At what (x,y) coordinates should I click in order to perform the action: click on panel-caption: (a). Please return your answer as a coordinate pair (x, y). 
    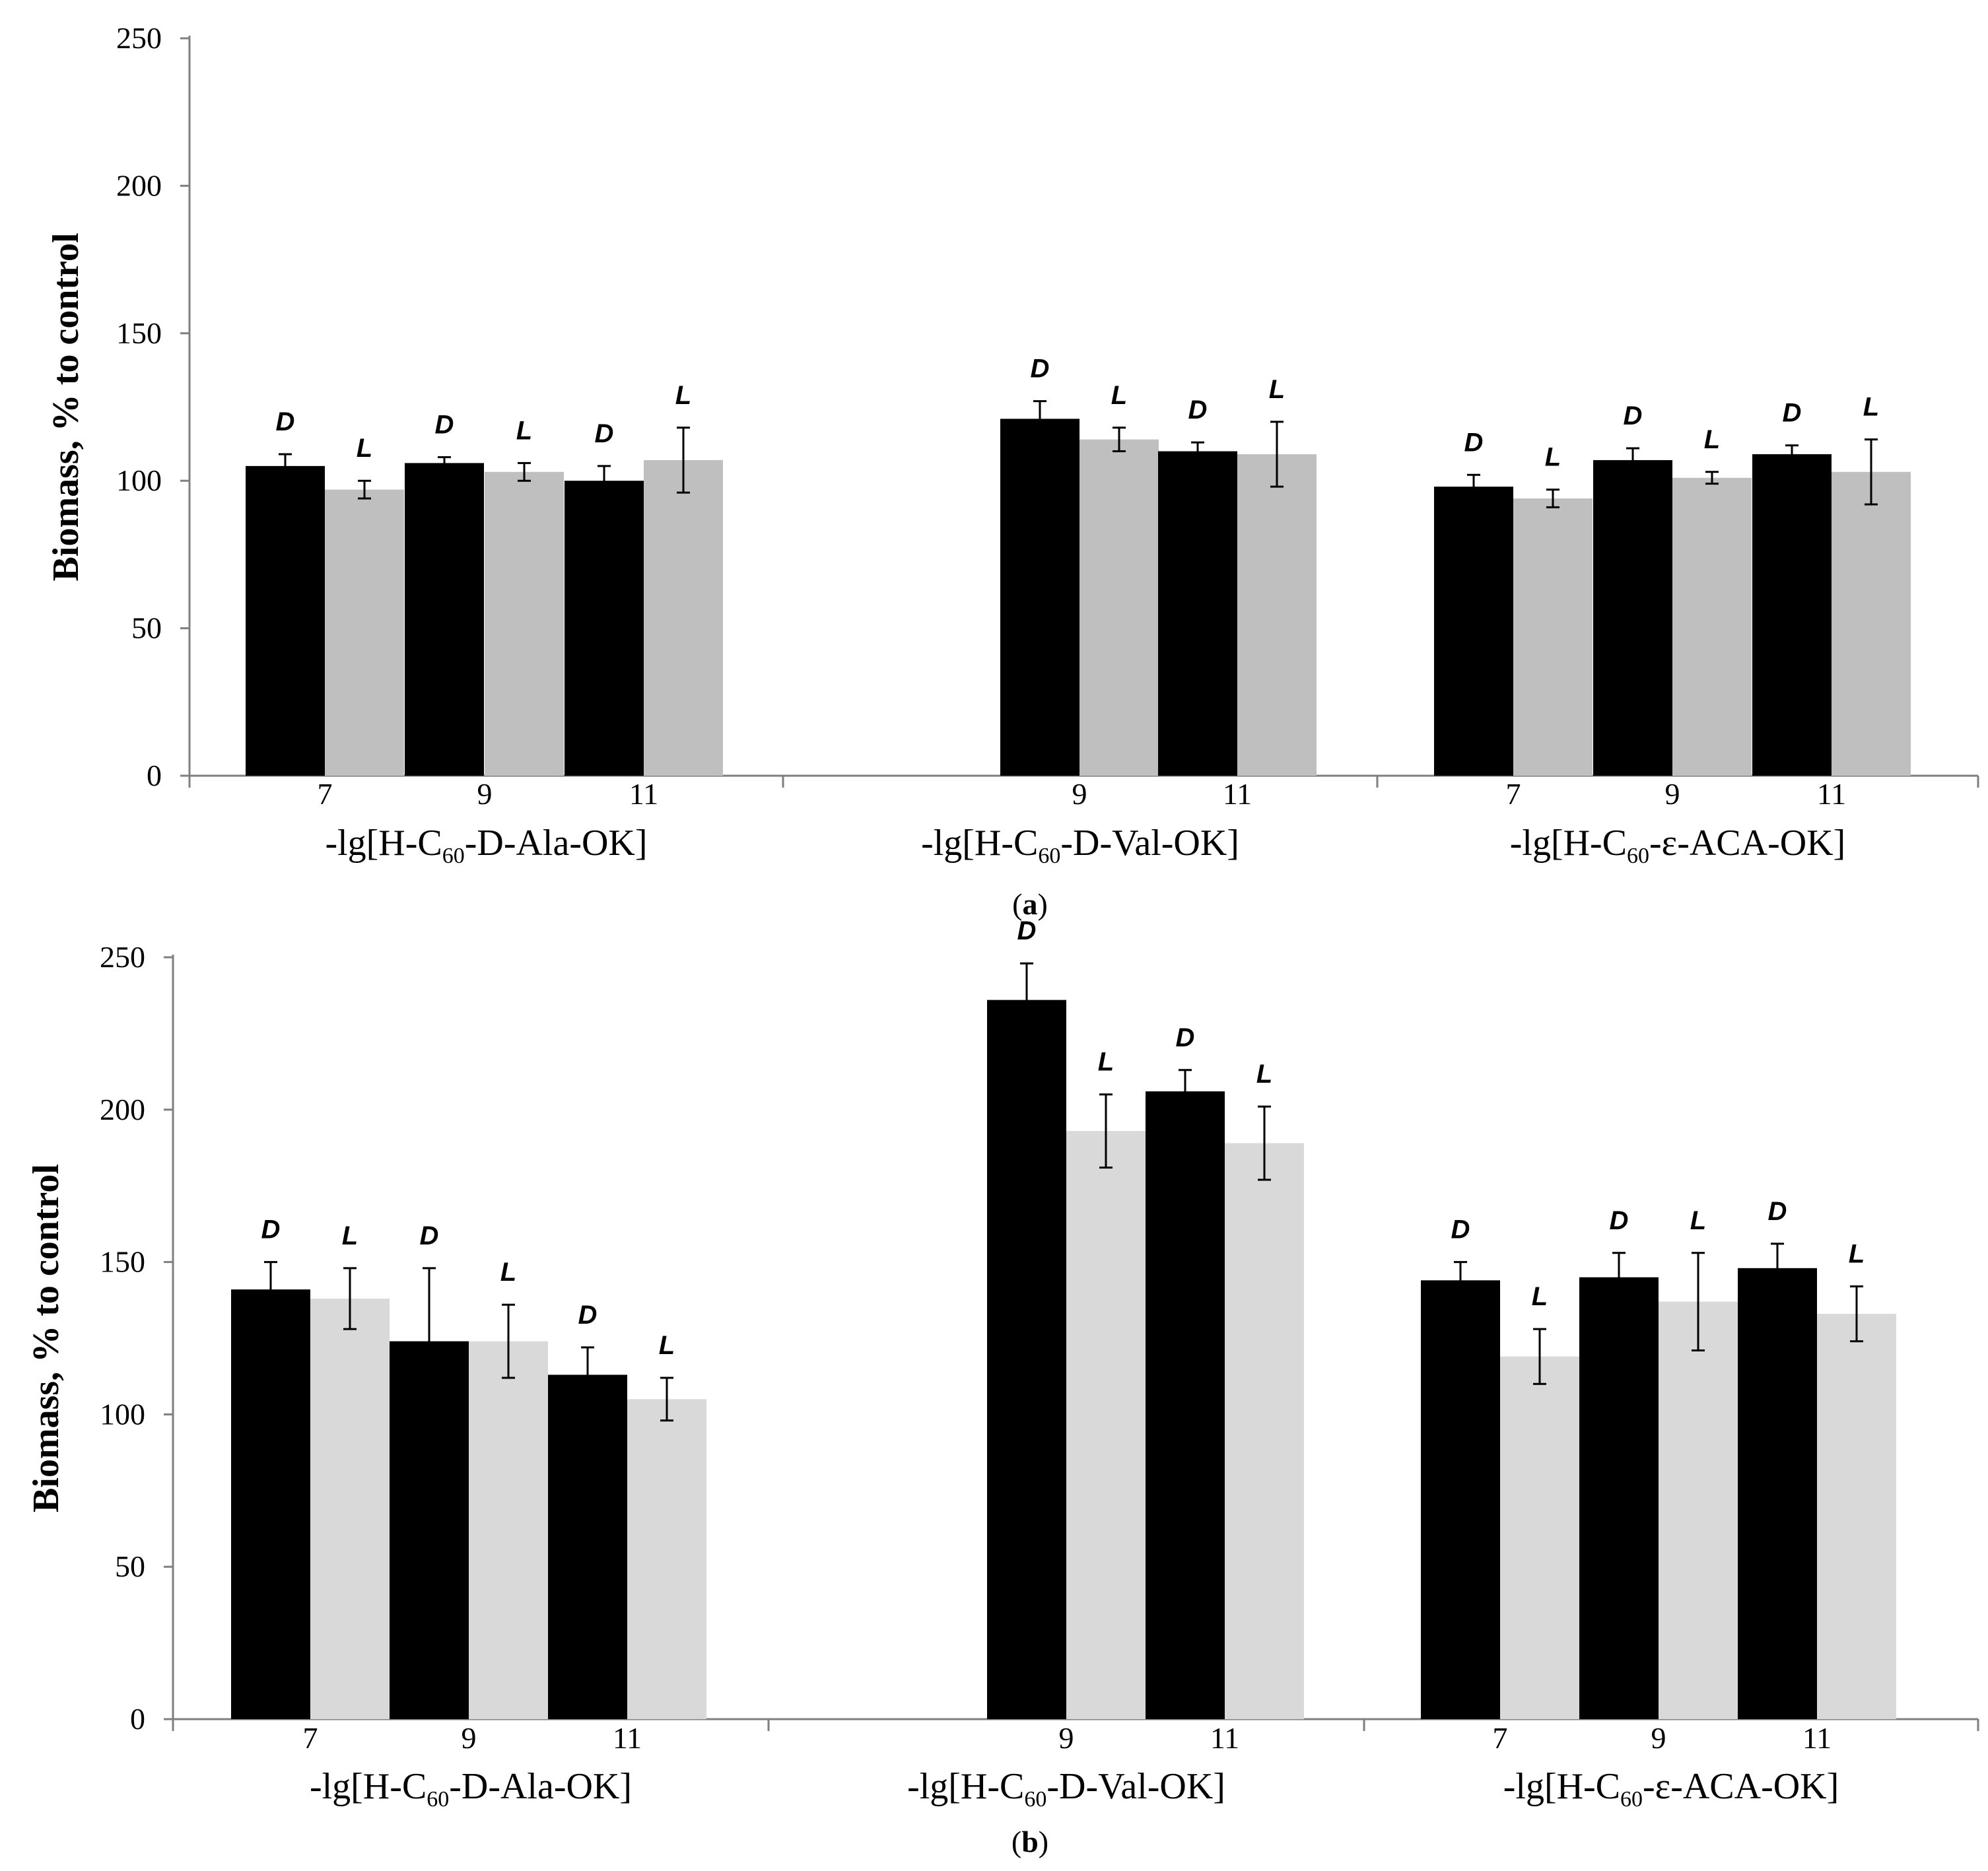
    Looking at the image, I should click on (1030, 904).